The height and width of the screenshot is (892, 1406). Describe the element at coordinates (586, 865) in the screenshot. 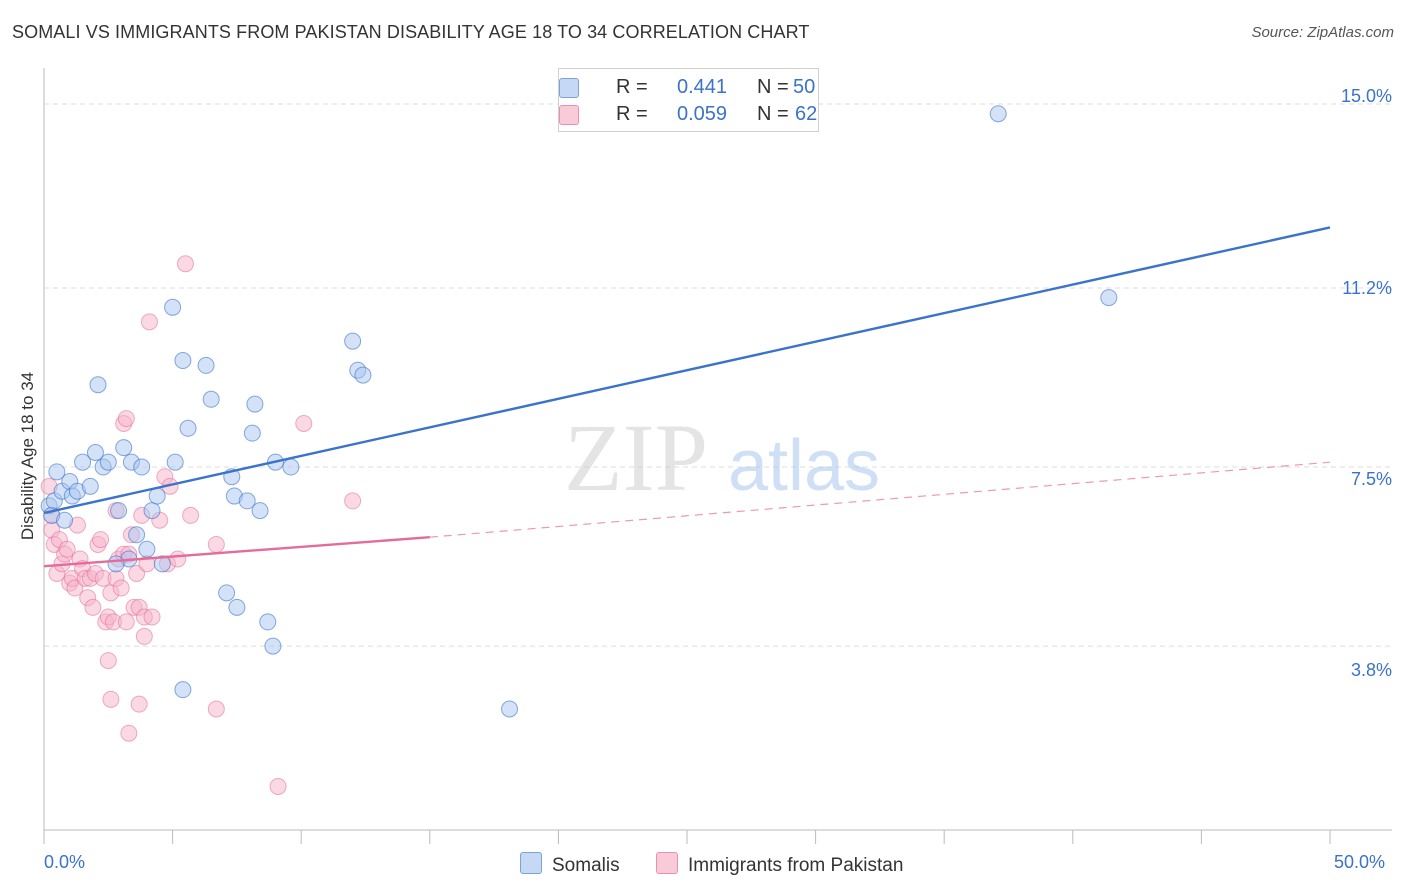

I see `legend-somalis-label: Somalis` at that location.